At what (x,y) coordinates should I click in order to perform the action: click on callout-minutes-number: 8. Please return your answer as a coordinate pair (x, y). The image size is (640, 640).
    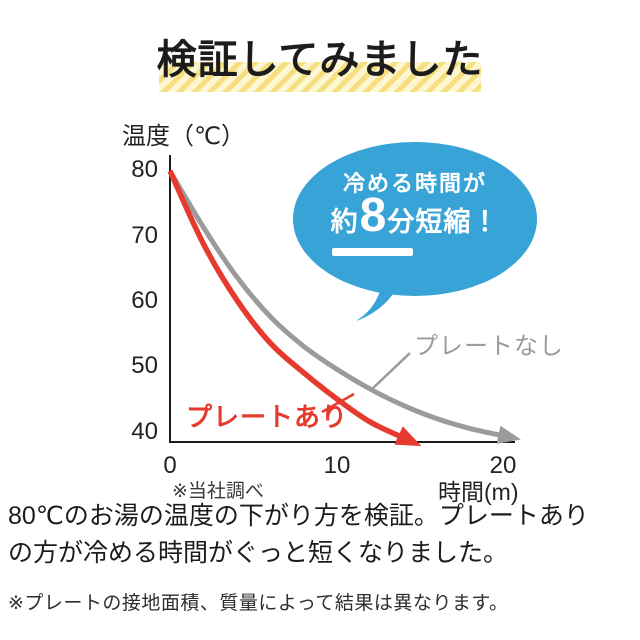
    Looking at the image, I should click on (373, 215).